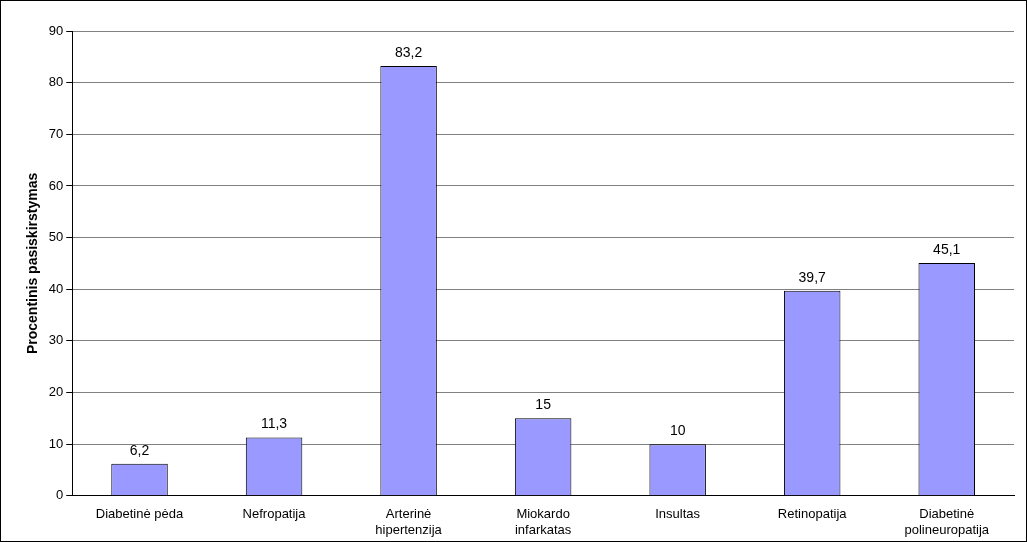 The image size is (1027, 542). What do you see at coordinates (56, 443) in the screenshot?
I see `y-tick-label: 10` at bounding box center [56, 443].